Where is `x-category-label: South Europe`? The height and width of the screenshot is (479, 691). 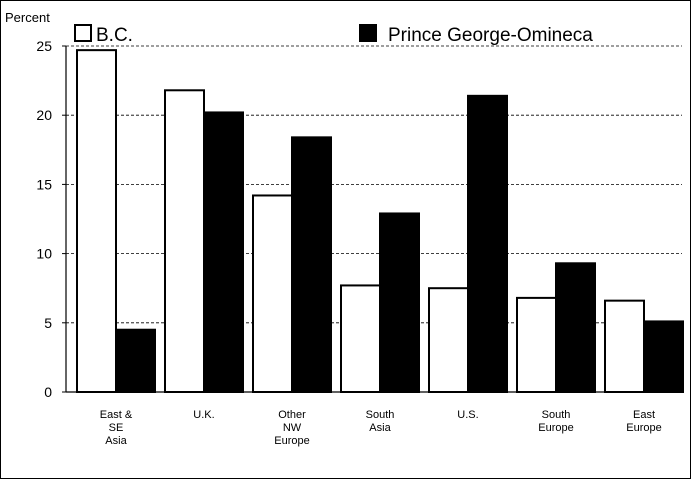
x-category-label: South Europe is located at coordinates (555, 421).